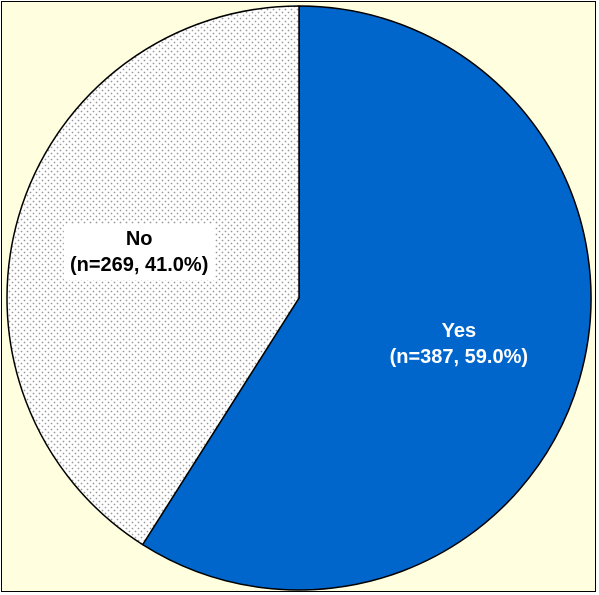 The width and height of the screenshot is (599, 595). What do you see at coordinates (459, 357) in the screenshot?
I see `slice-label-yes-detail: (n=387, 59.0%)` at bounding box center [459, 357].